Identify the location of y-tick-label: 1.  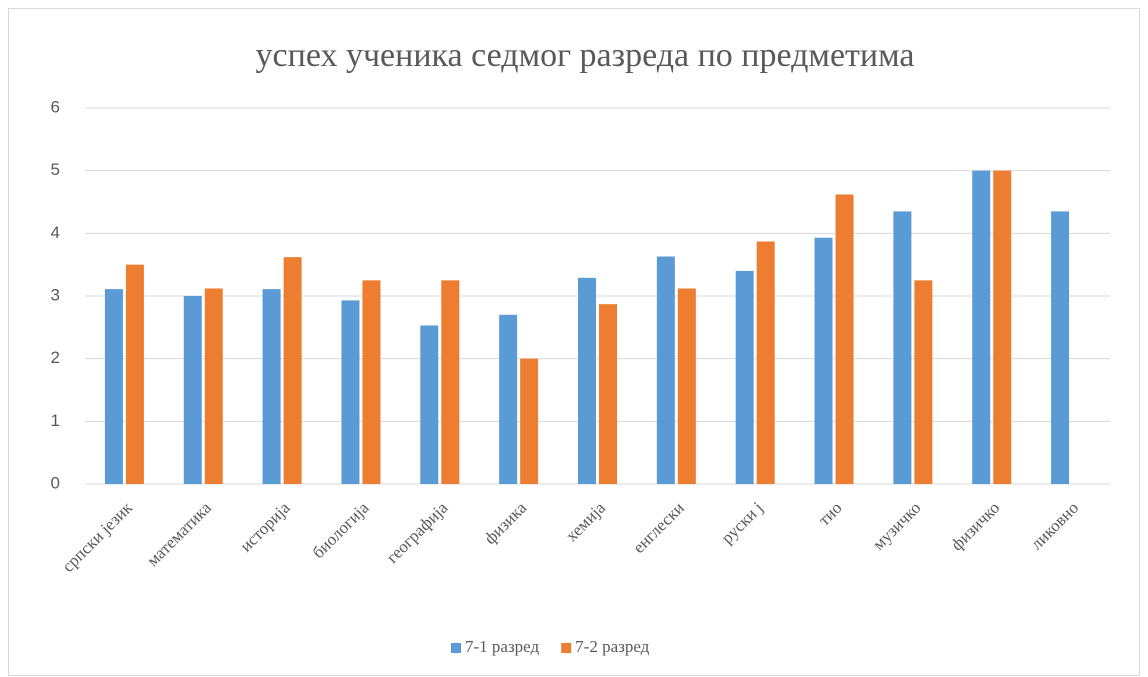
(55, 420).